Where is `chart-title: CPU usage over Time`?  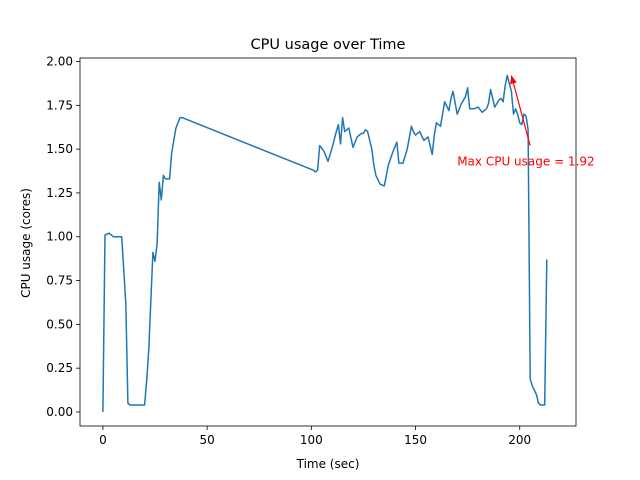
chart-title: CPU usage over Time is located at coordinates (328, 45).